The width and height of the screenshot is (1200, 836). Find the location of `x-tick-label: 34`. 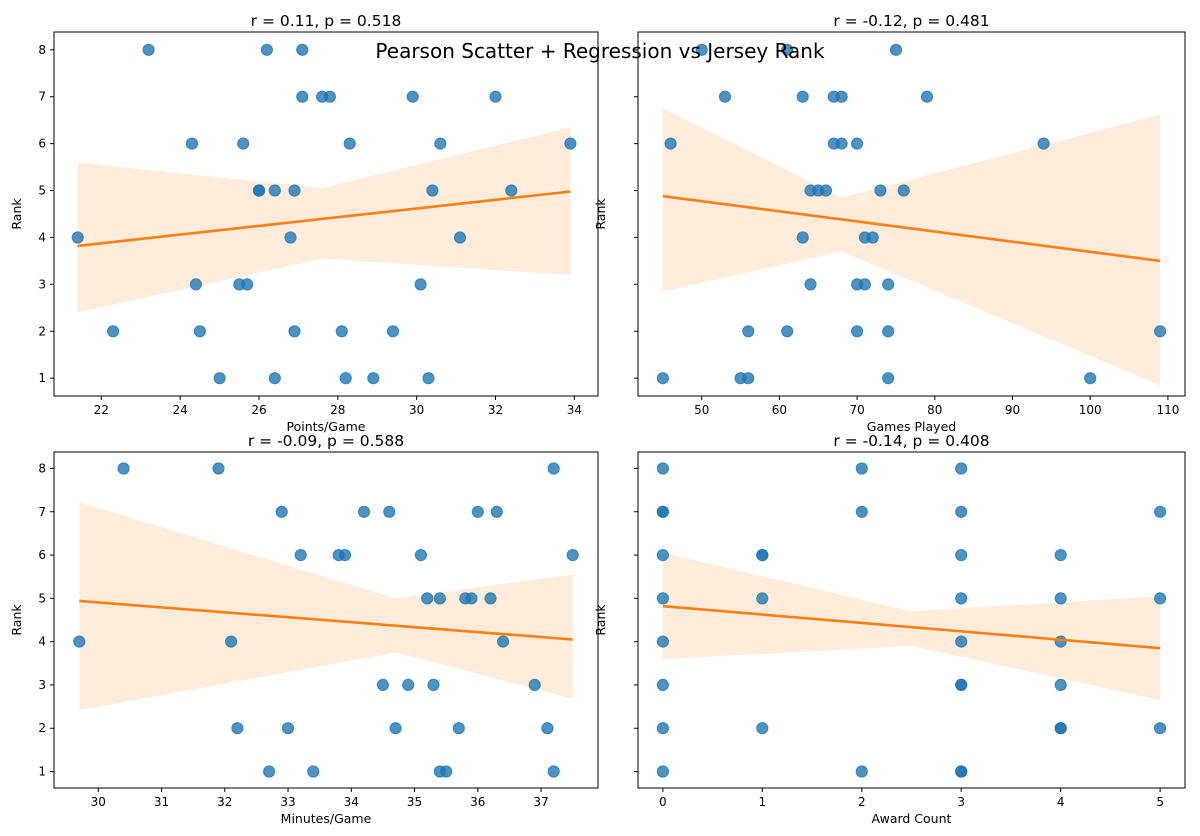

x-tick-label: 34 is located at coordinates (574, 410).